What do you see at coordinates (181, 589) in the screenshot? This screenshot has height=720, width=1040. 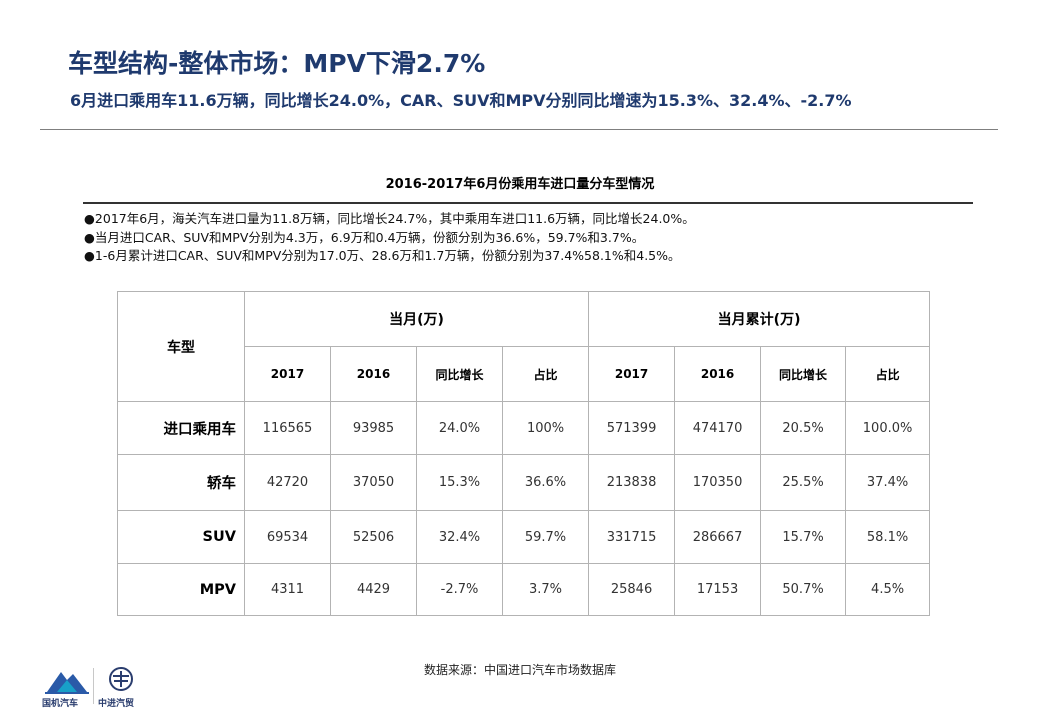 I see `row-label: MPV` at bounding box center [181, 589].